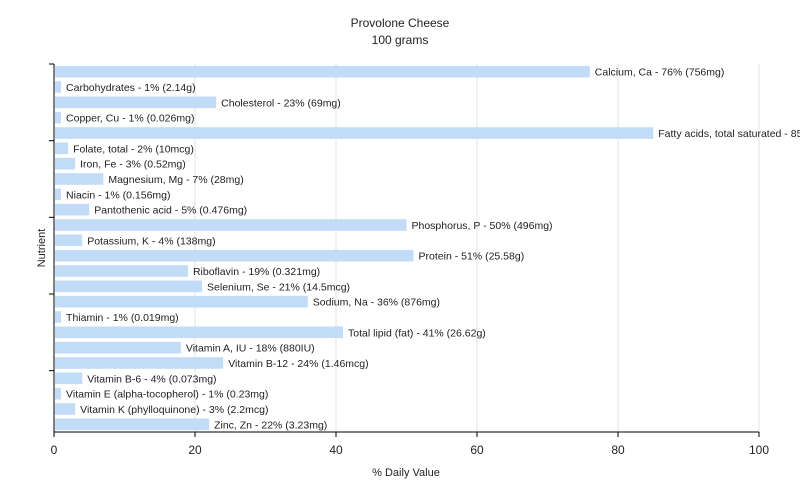  What do you see at coordinates (417, 333) in the screenshot?
I see `bar-label: Total lipid (fat) - 41% (26.62g)` at bounding box center [417, 333].